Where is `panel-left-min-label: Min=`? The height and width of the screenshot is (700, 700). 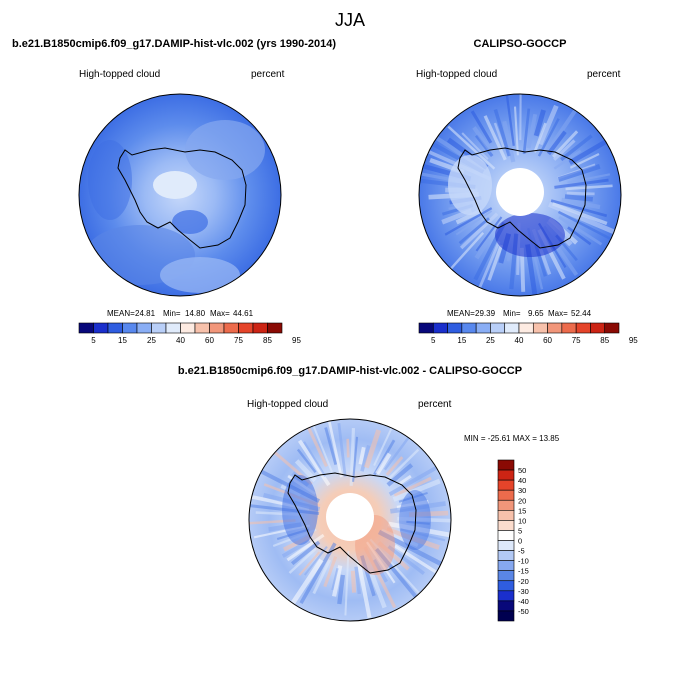 panel-left-min-label: Min= is located at coordinates (172, 313).